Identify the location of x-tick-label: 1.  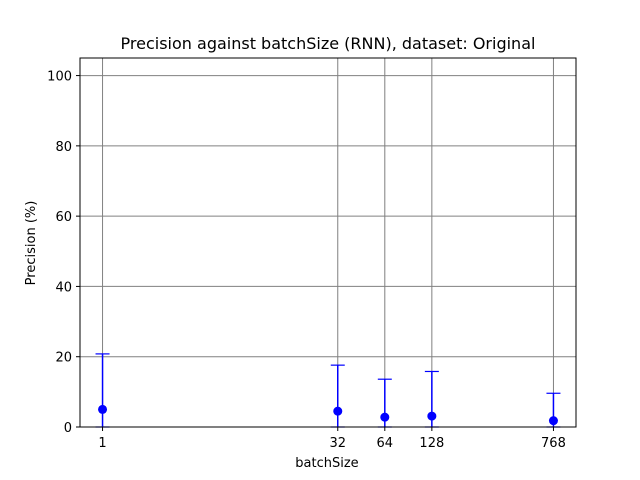
(102, 443).